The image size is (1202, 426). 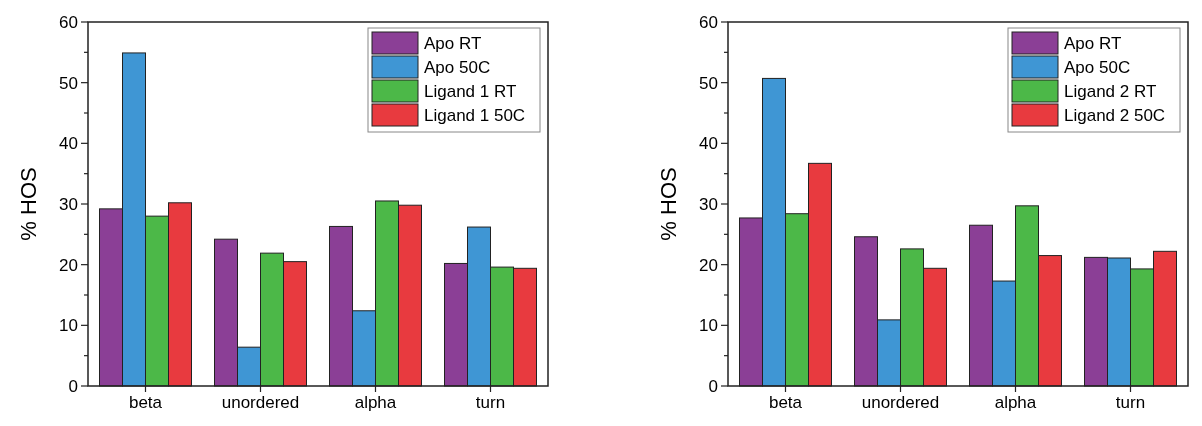 I want to click on legend-label: Ligand 1 RT, so click(x=470, y=91).